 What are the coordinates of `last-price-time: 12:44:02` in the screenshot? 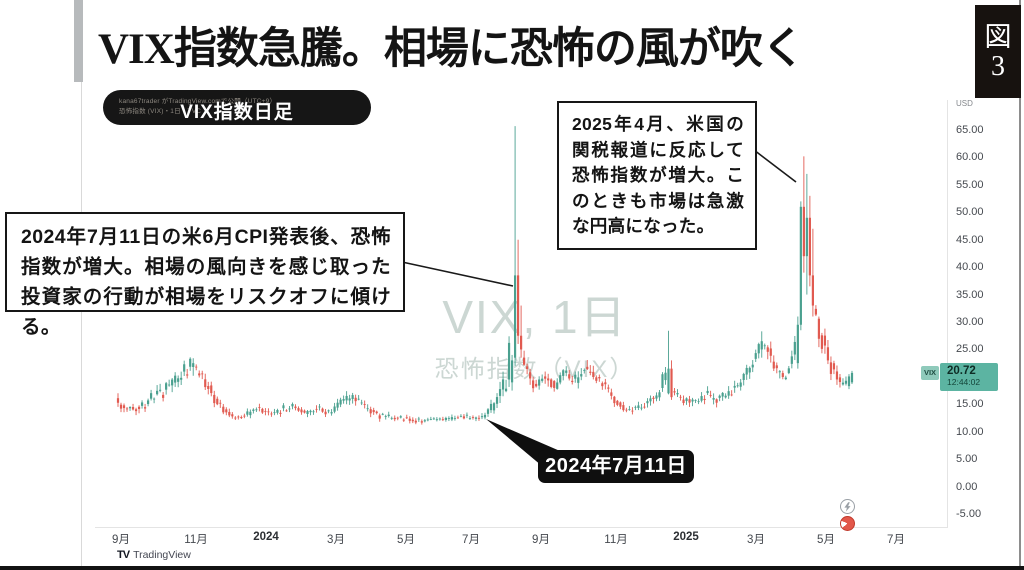 It's located at (964, 382).